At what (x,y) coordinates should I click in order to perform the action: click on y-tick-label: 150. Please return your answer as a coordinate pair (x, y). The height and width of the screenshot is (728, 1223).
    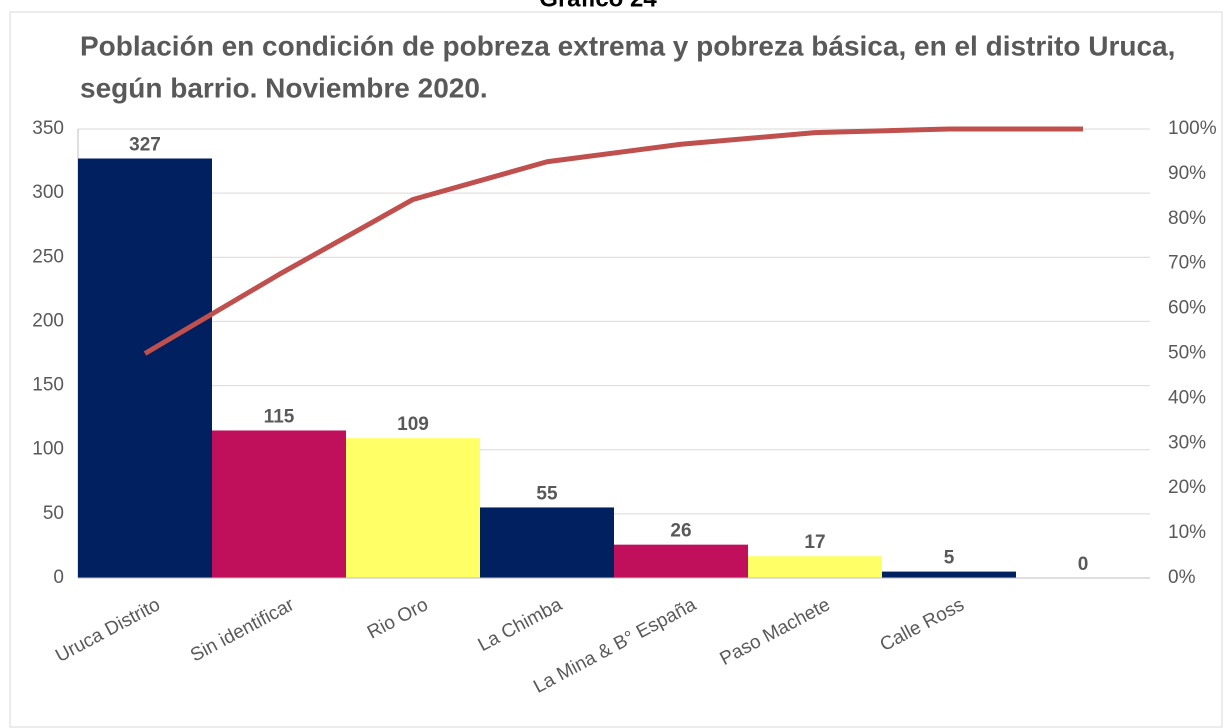
    Looking at the image, I should click on (48, 385).